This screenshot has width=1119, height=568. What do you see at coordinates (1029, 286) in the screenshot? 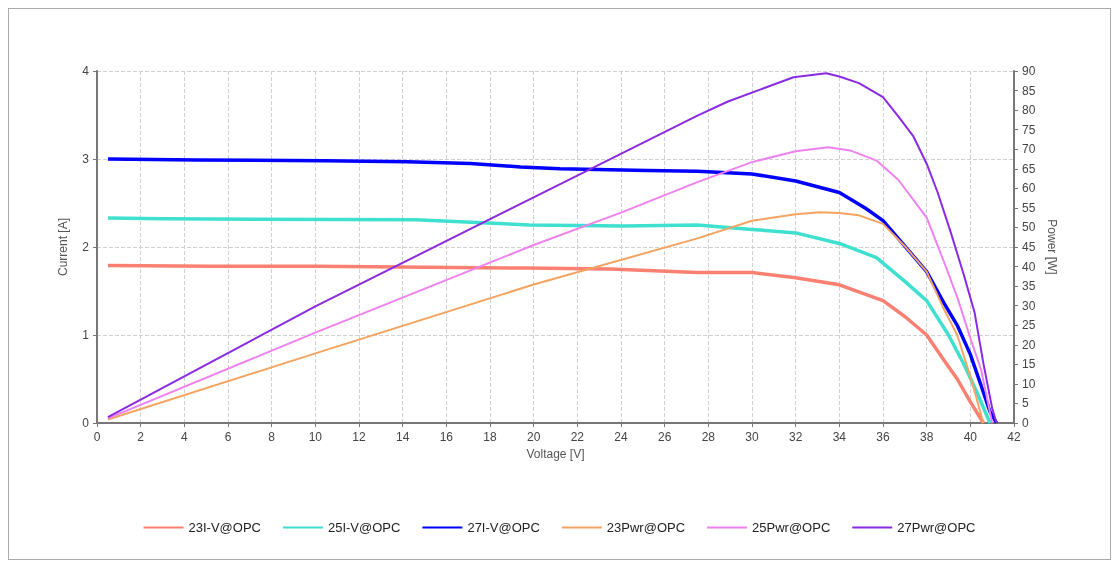
I see `y2-tick-label: 35` at bounding box center [1029, 286].